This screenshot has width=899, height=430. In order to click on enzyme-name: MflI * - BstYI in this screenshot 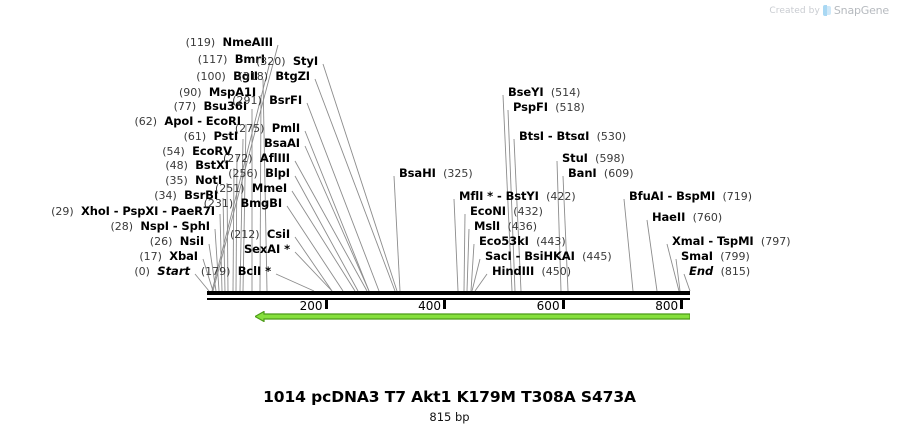, I will do `click(499, 196)`.